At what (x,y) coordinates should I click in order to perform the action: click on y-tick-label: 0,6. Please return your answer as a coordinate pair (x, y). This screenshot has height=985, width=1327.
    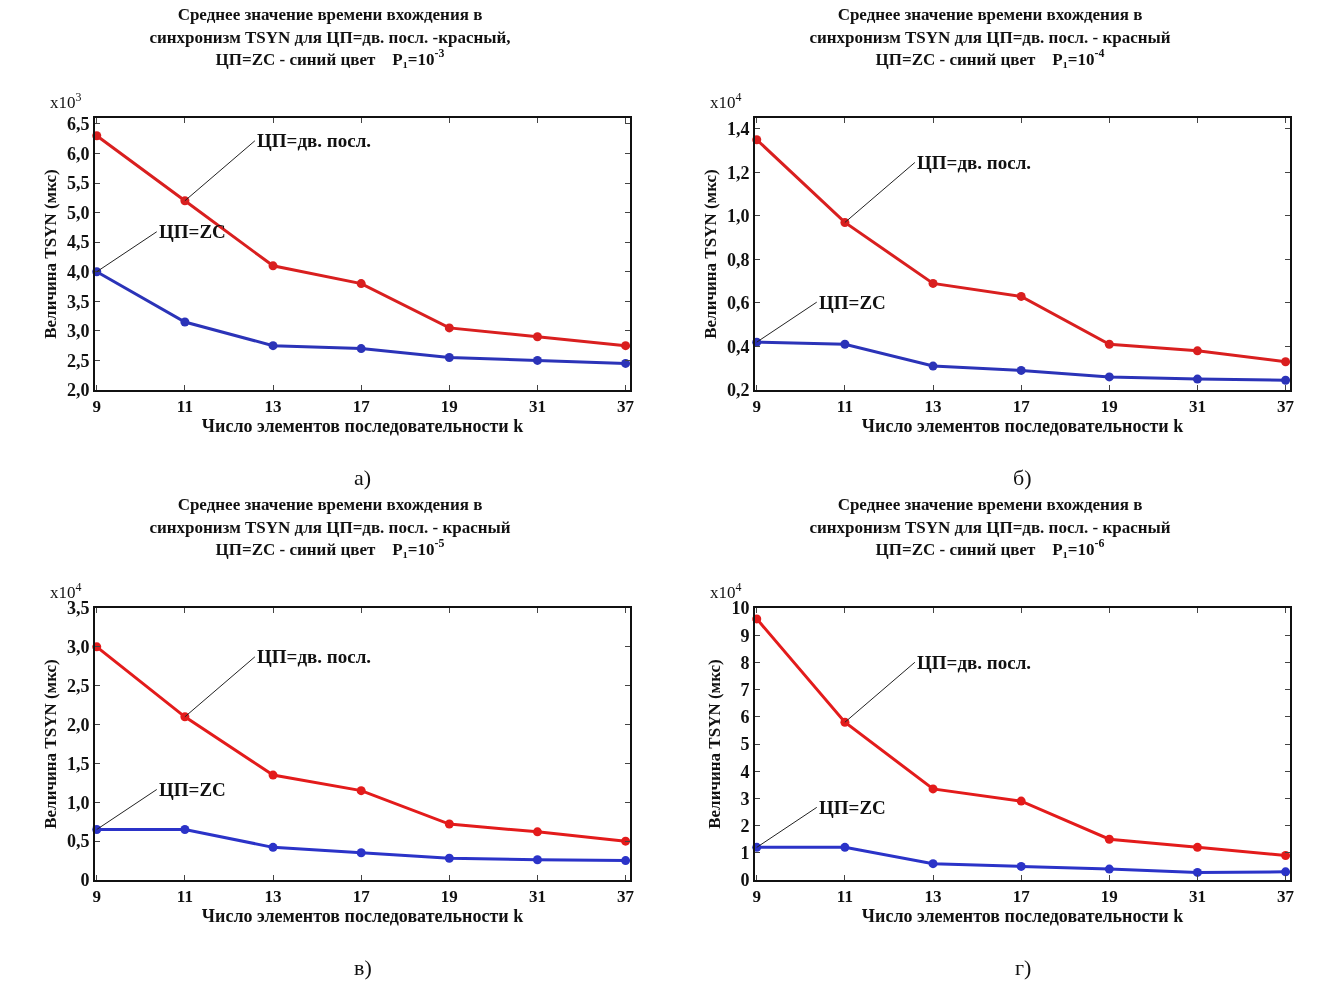
    Looking at the image, I should click on (738, 303).